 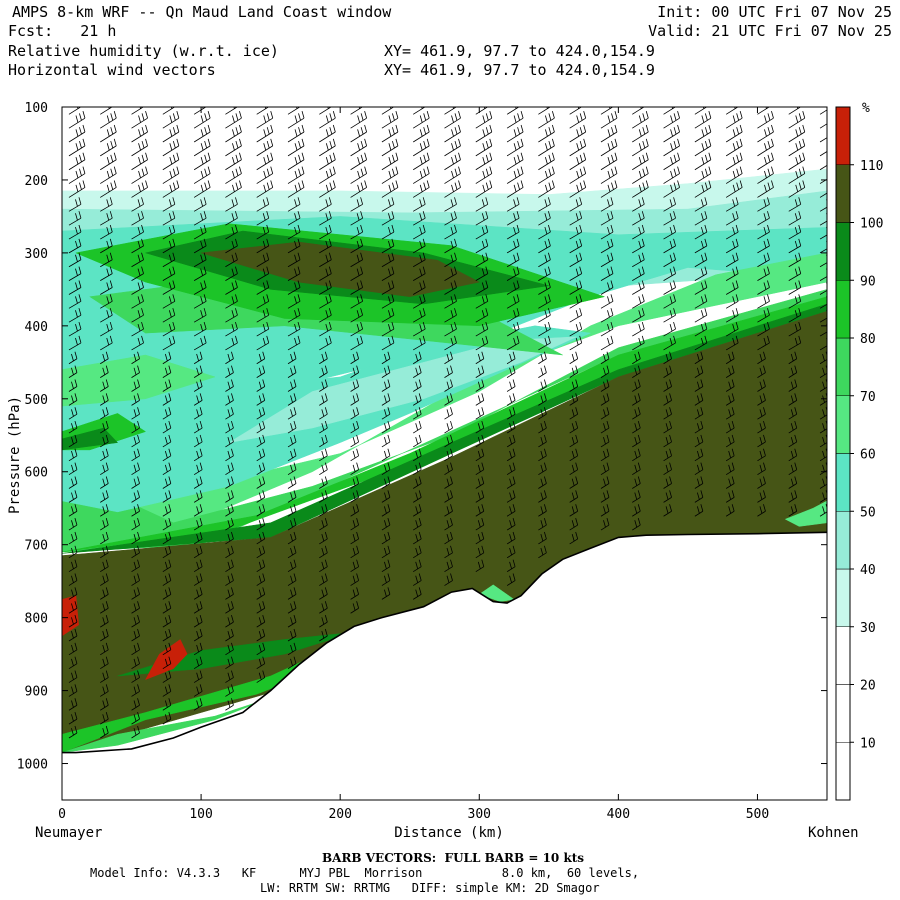 What do you see at coordinates (36, 546) in the screenshot?
I see `y-tick-label: 700` at bounding box center [36, 546].